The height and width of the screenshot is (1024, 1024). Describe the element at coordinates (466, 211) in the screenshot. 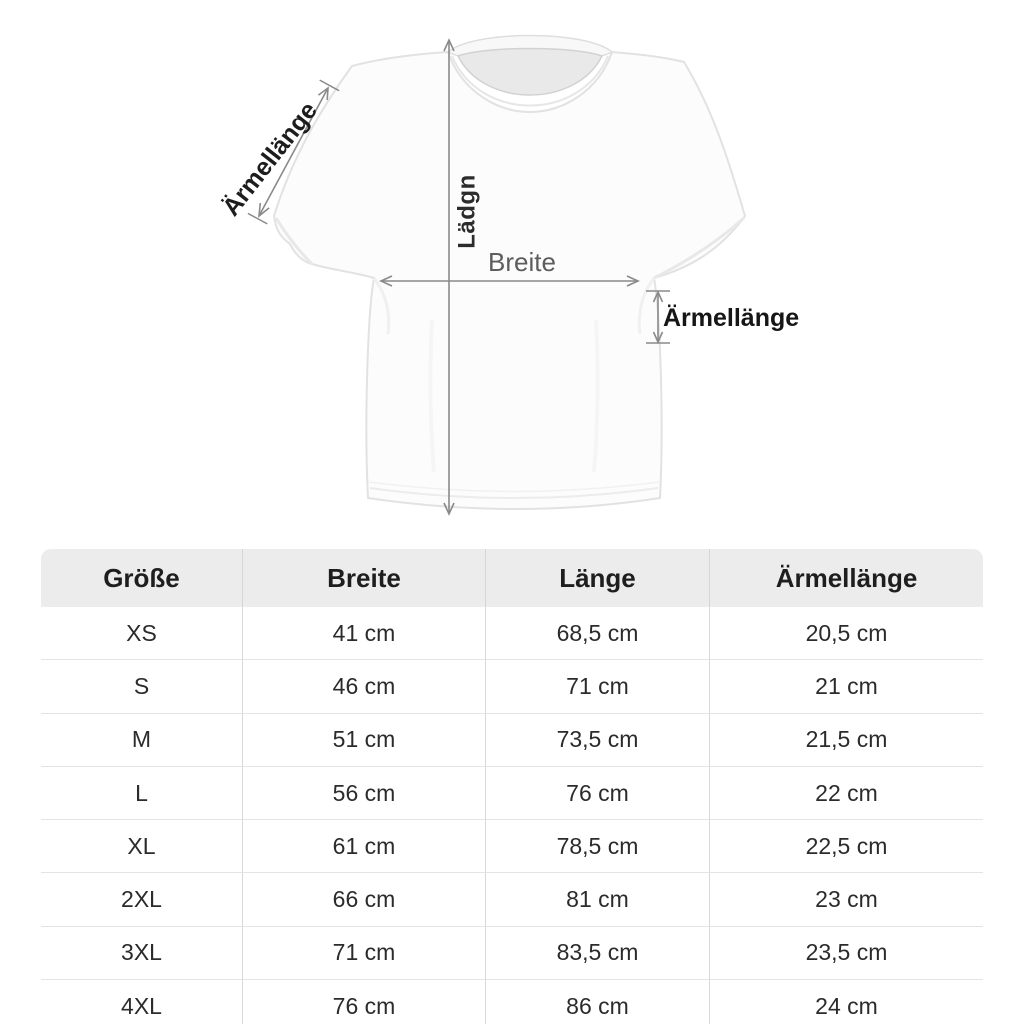

I see `length-label: Lädgn` at that location.